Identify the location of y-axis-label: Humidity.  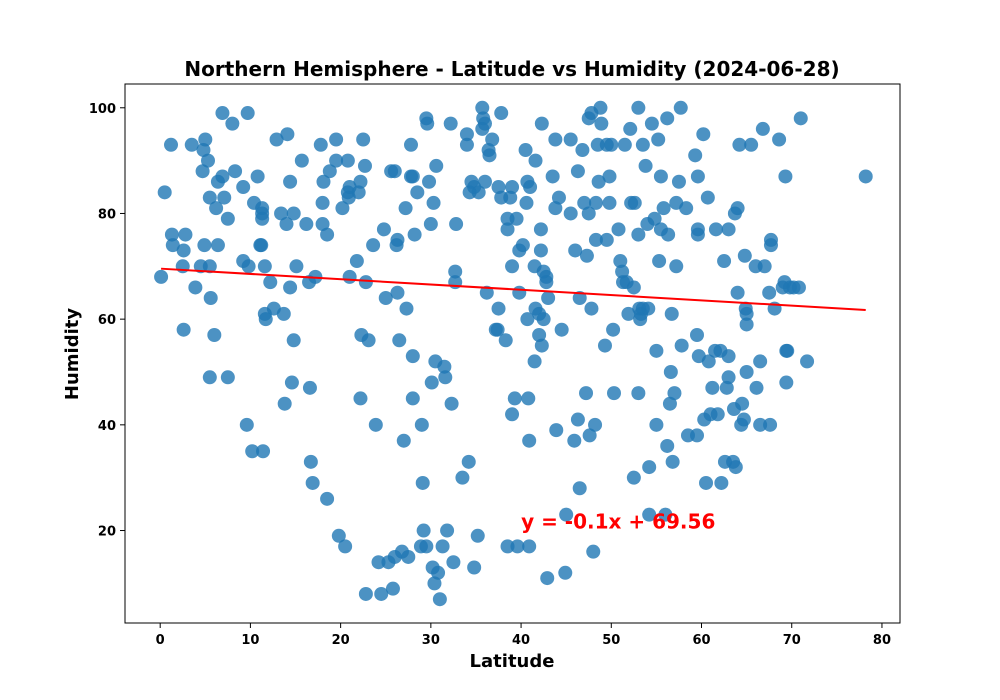
(72, 354).